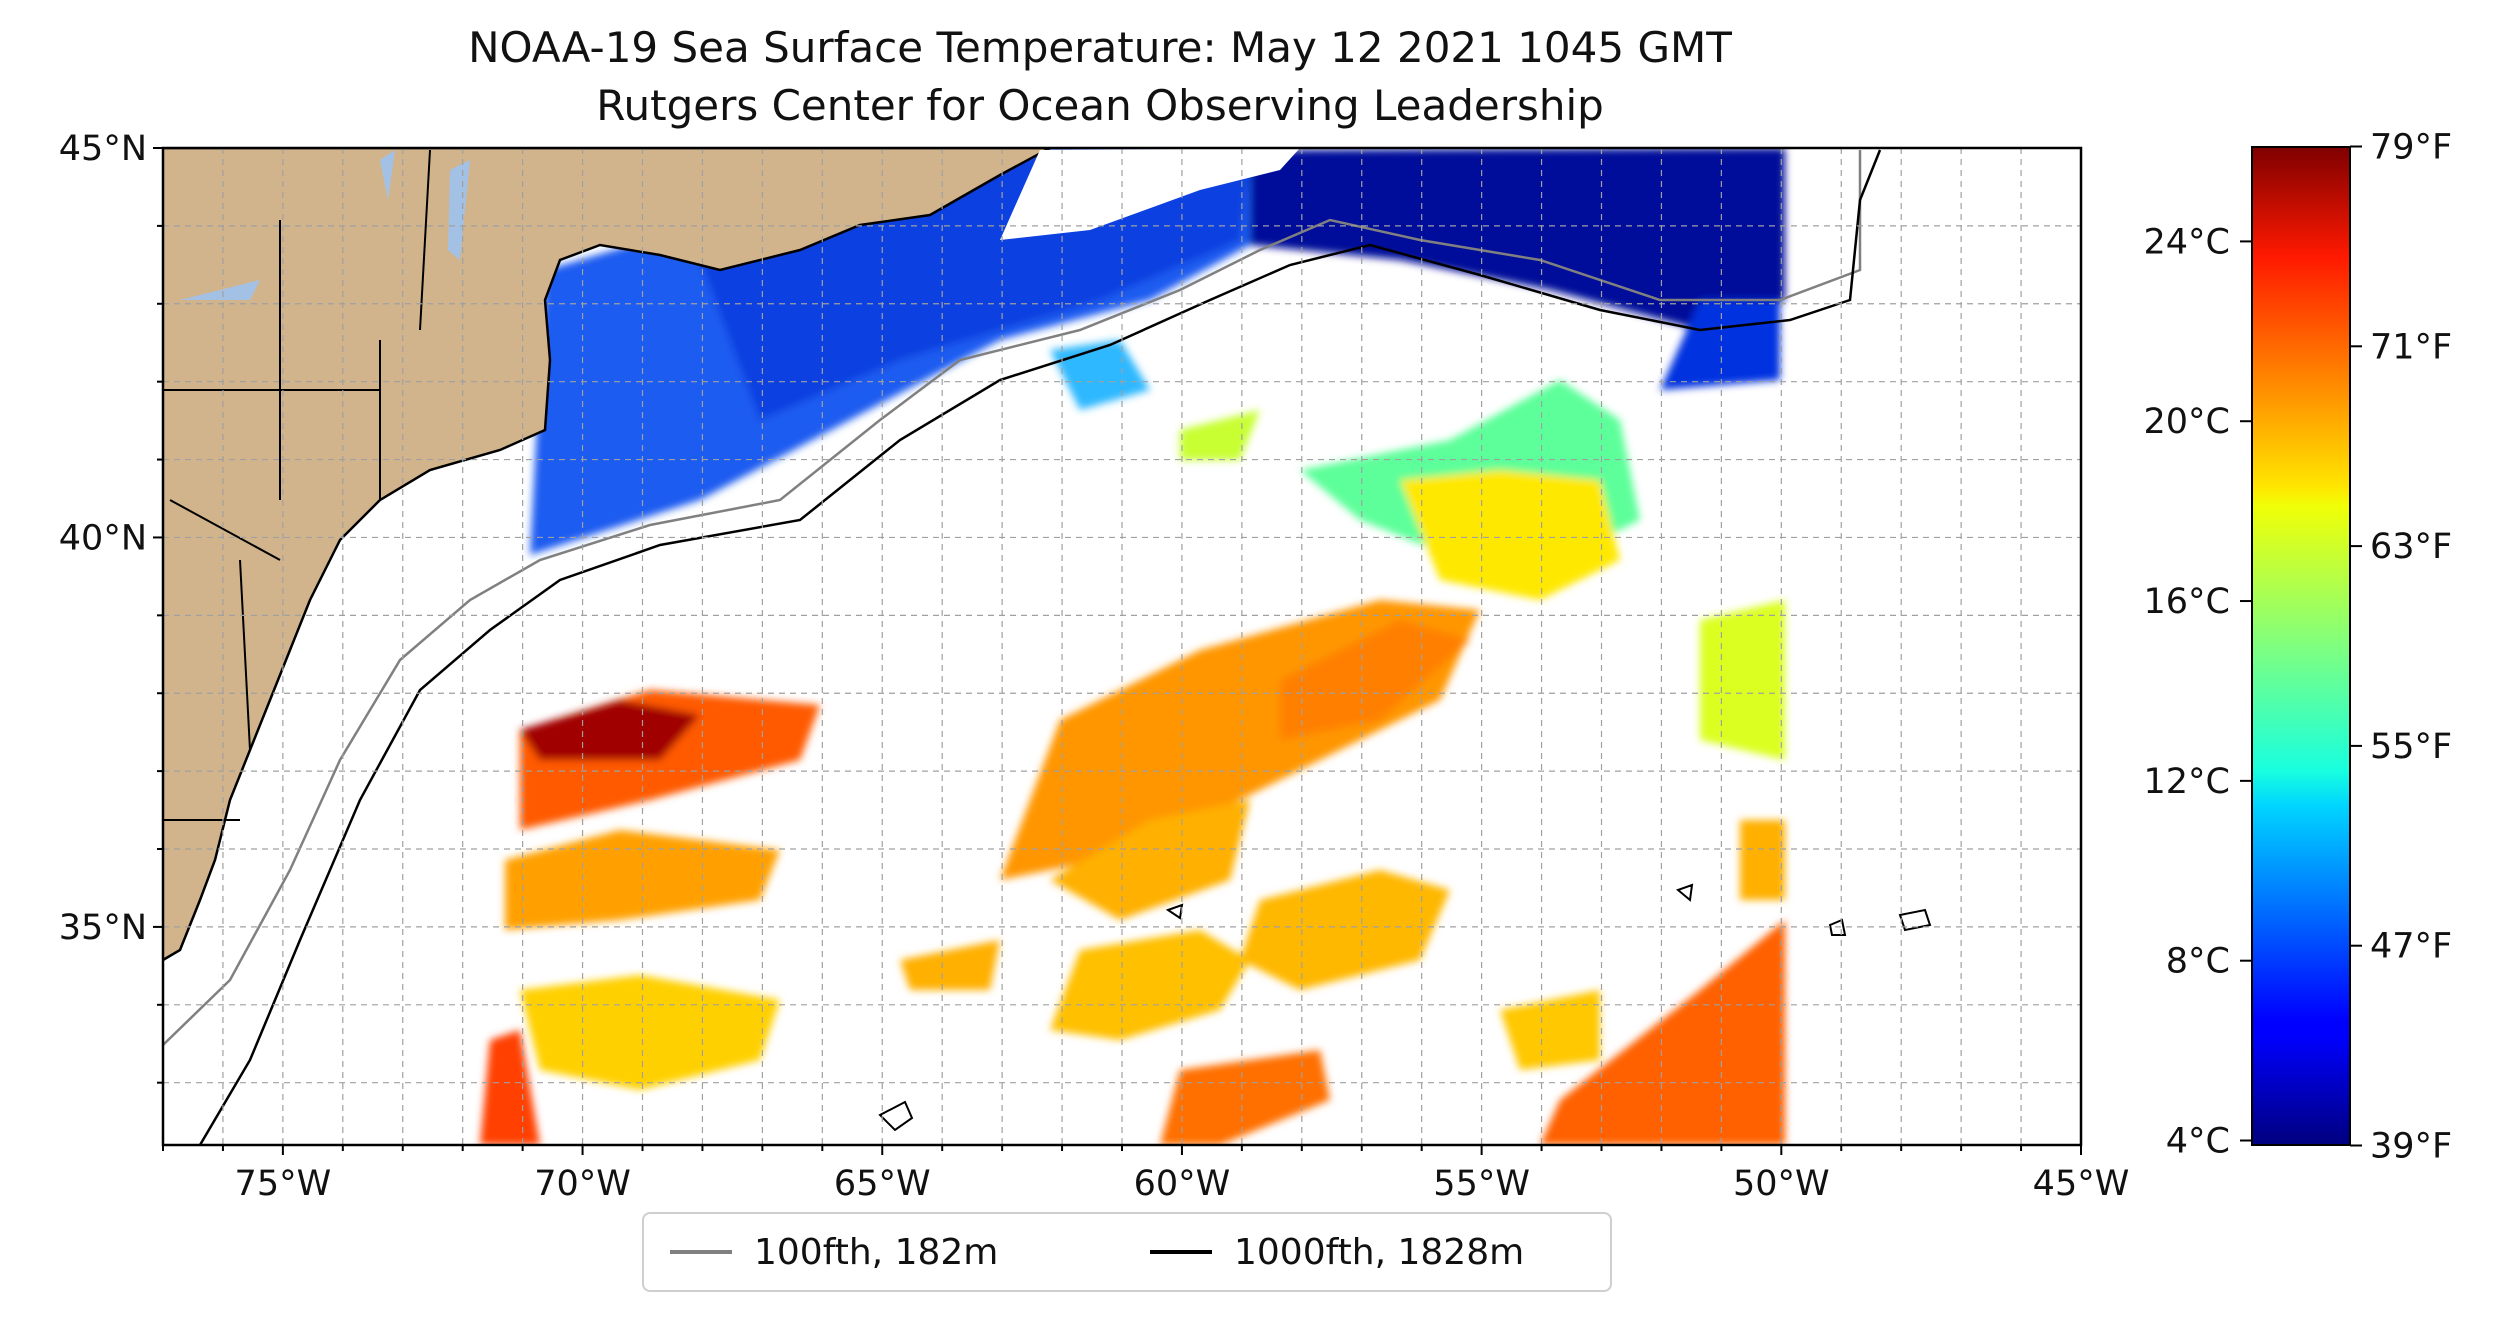 This screenshot has height=1318, width=2502. What do you see at coordinates (1182, 1184) in the screenshot?
I see `lon-tick-label: 60°W` at bounding box center [1182, 1184].